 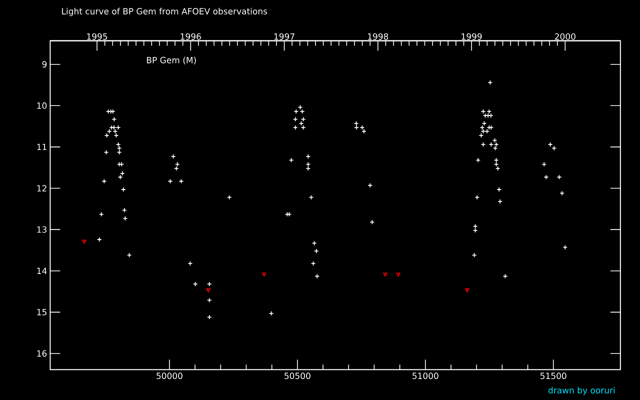 I want to click on x-tick-label: 50500, so click(x=297, y=376).